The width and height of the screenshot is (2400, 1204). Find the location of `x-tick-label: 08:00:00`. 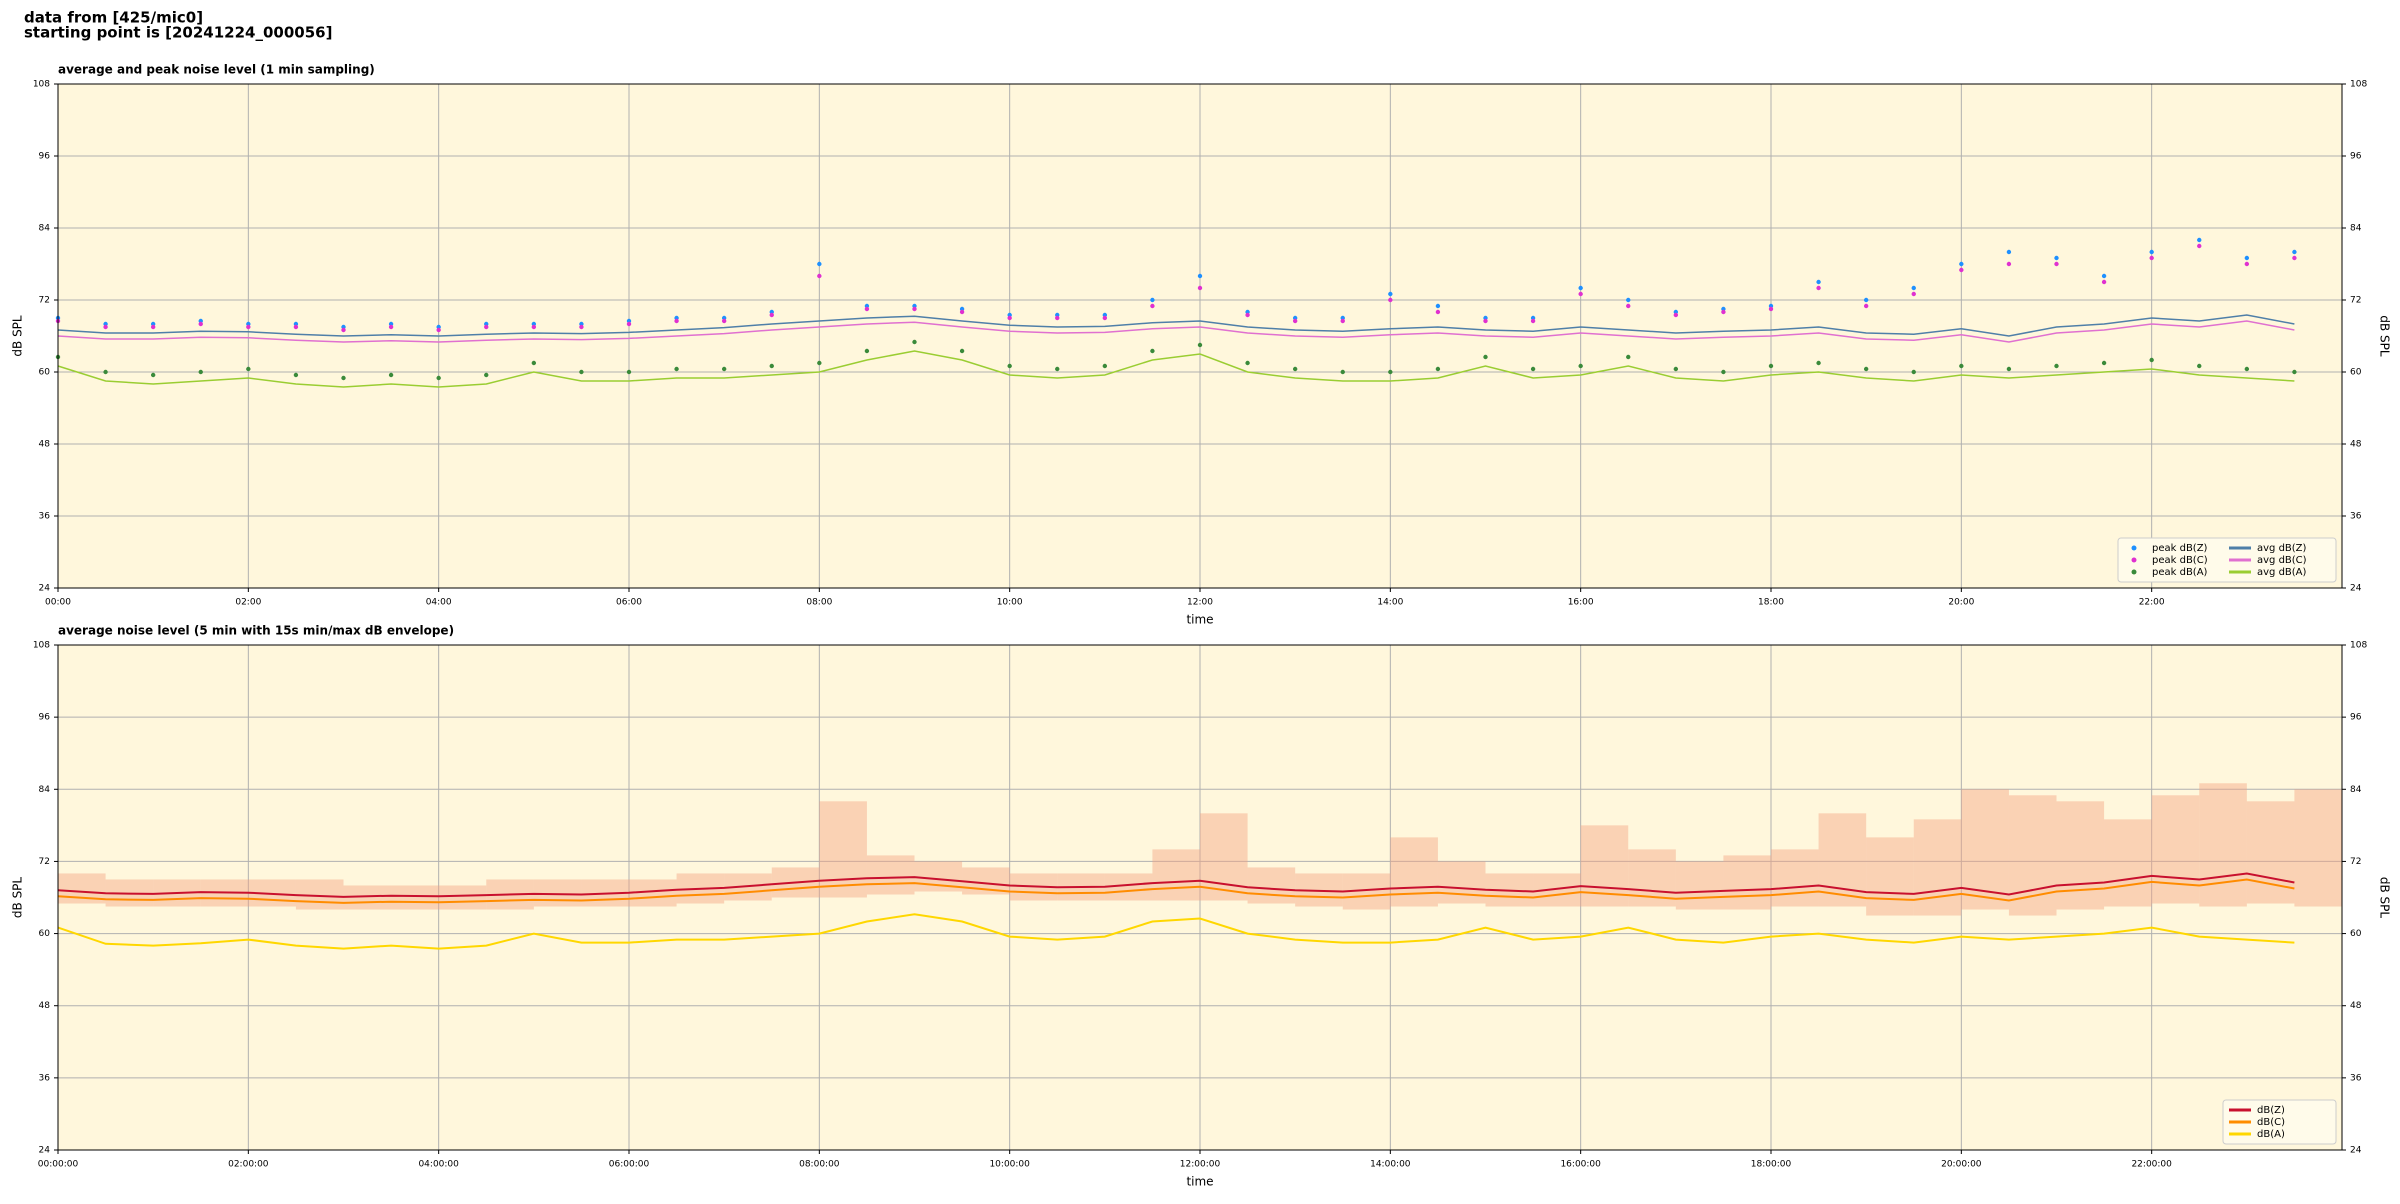

x-tick-label: 08:00:00 is located at coordinates (819, 1165).